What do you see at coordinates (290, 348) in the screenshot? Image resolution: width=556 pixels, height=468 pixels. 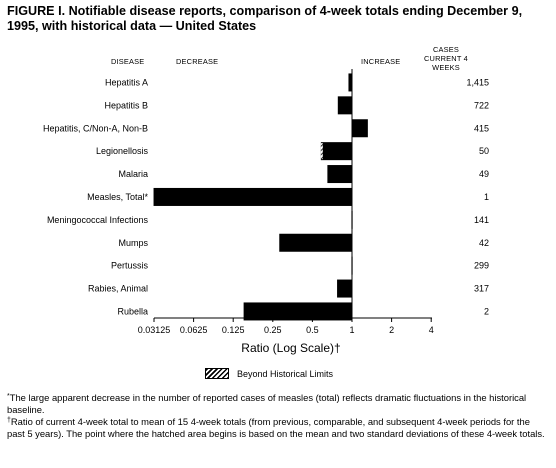 I see `x-axis-label: Ratio (Log Scale)†` at bounding box center [290, 348].